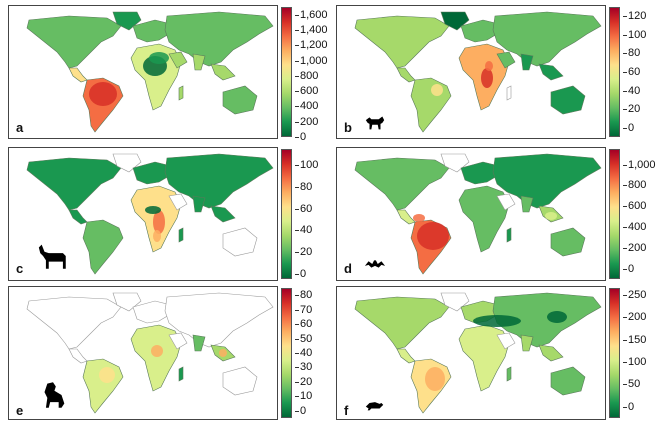  I want to click on colorbar-tick-label: 1,400, so click(311, 29).